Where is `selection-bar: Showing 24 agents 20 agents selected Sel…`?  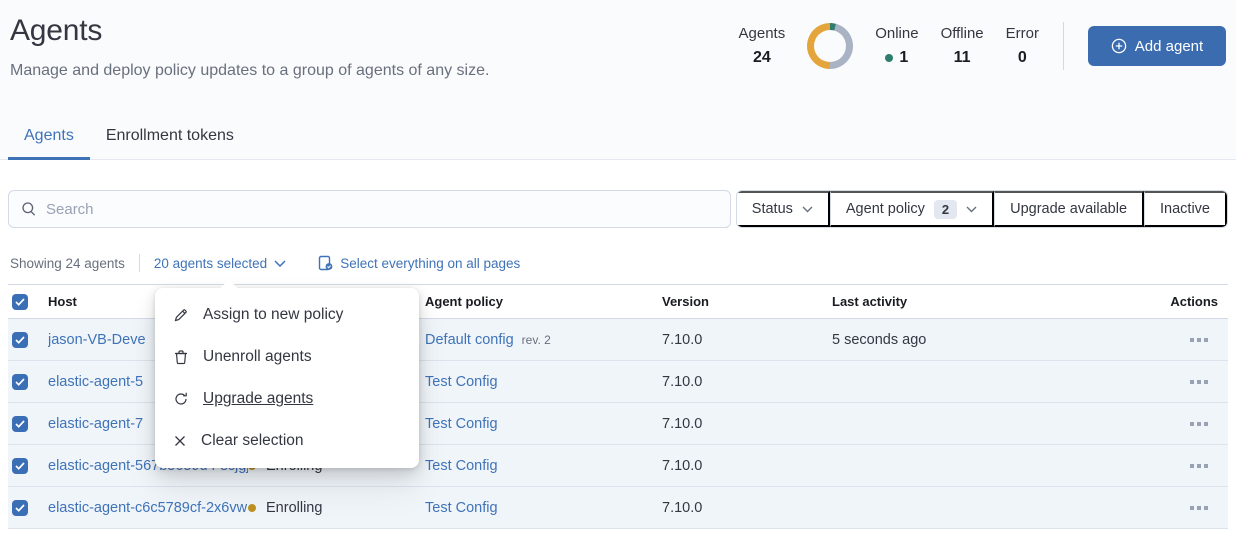
selection-bar: Showing 24 agents 20 agents selected Sel… is located at coordinates (618, 263).